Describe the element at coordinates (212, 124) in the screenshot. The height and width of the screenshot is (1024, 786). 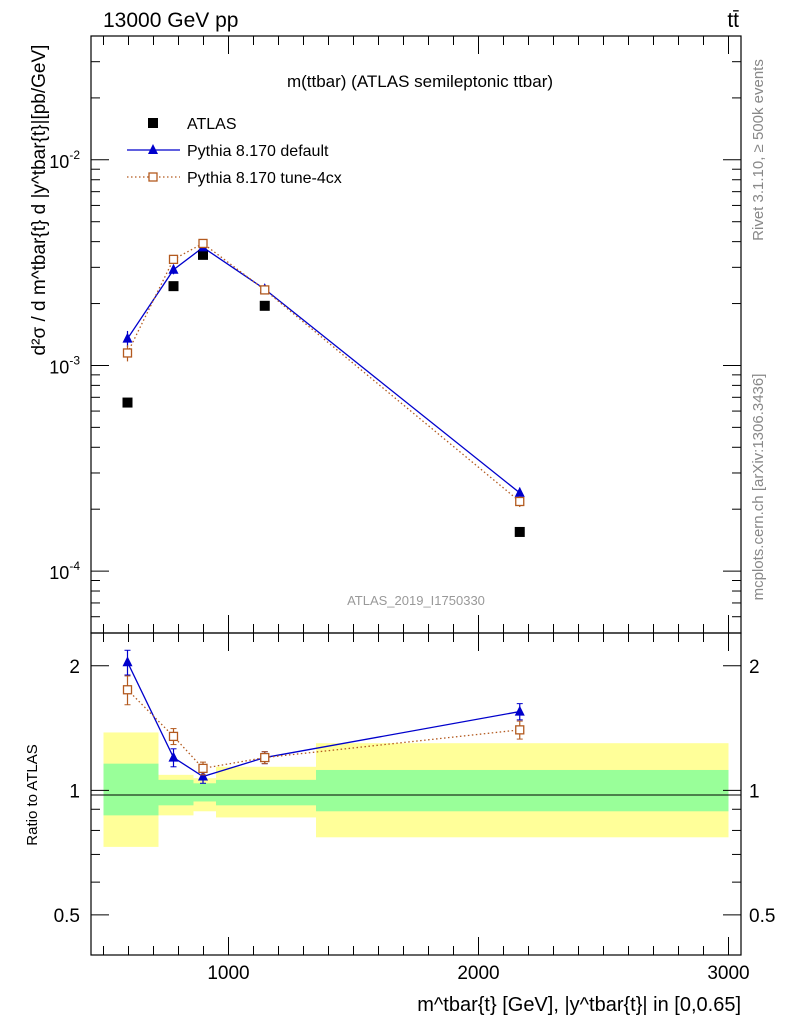
I see `legend-atlas-label: ATLAS` at that location.